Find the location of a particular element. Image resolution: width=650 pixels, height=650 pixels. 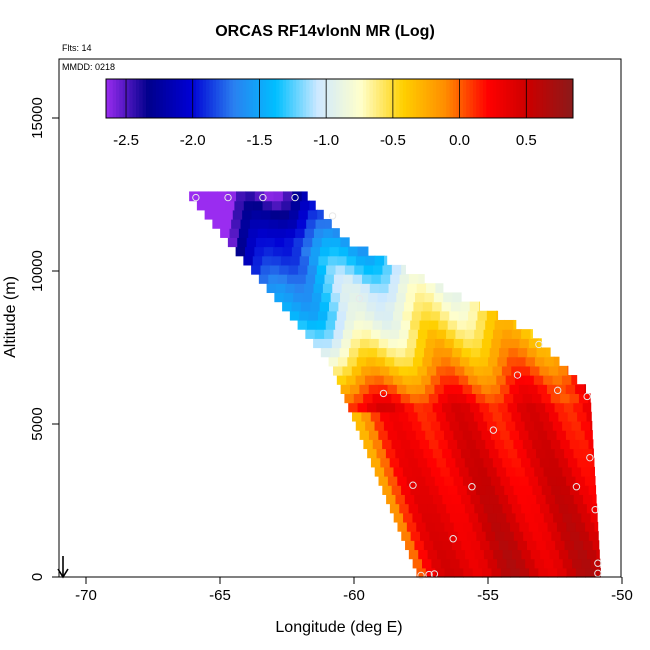

x-tick-label-3: -55 is located at coordinates (488, 595).